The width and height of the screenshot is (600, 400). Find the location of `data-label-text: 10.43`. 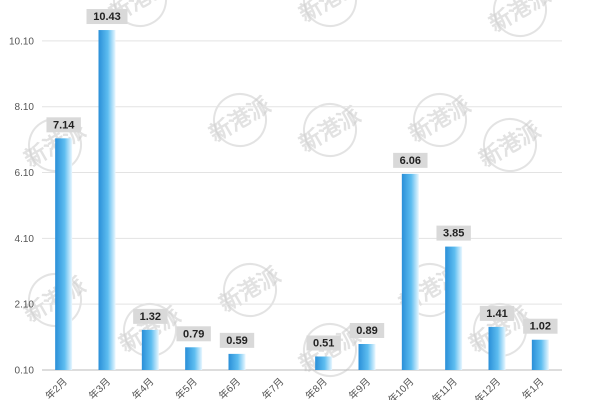

data-label-text: 10.43 is located at coordinates (107, 17).